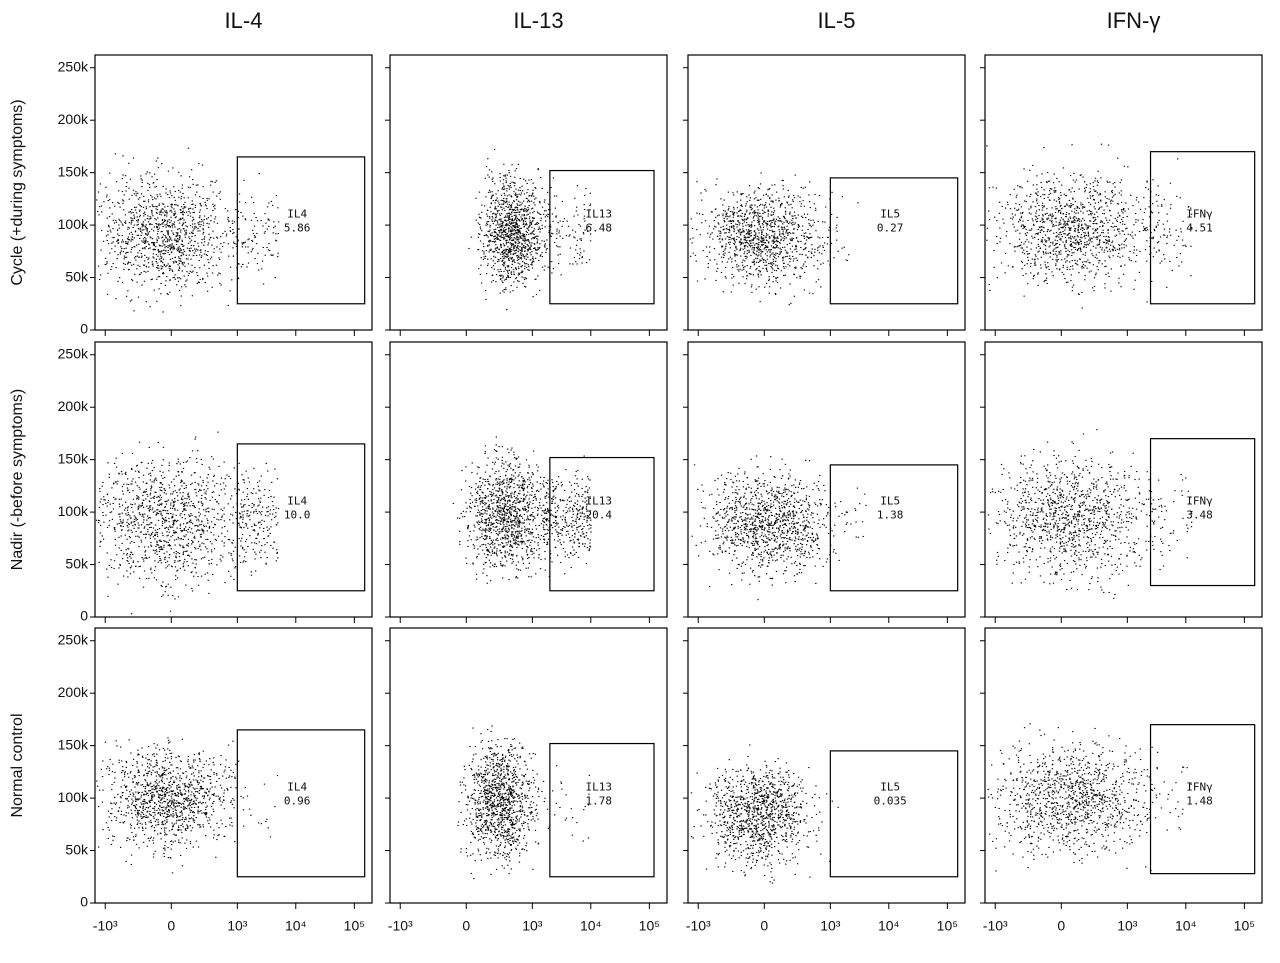 The image size is (1280, 963). What do you see at coordinates (73, 171) in the screenshot?
I see `y-tick-label: 150k` at bounding box center [73, 171].